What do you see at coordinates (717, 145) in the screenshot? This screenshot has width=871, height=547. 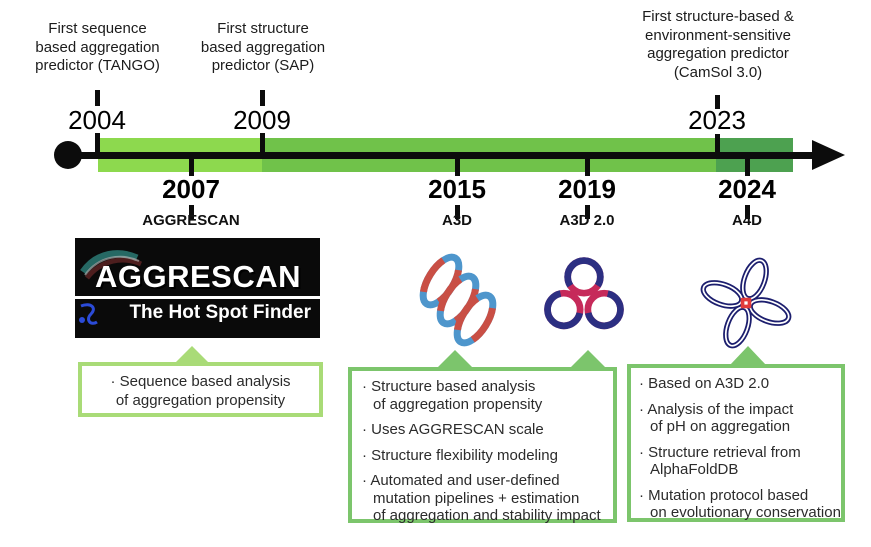 I see `tick-2023` at bounding box center [717, 145].